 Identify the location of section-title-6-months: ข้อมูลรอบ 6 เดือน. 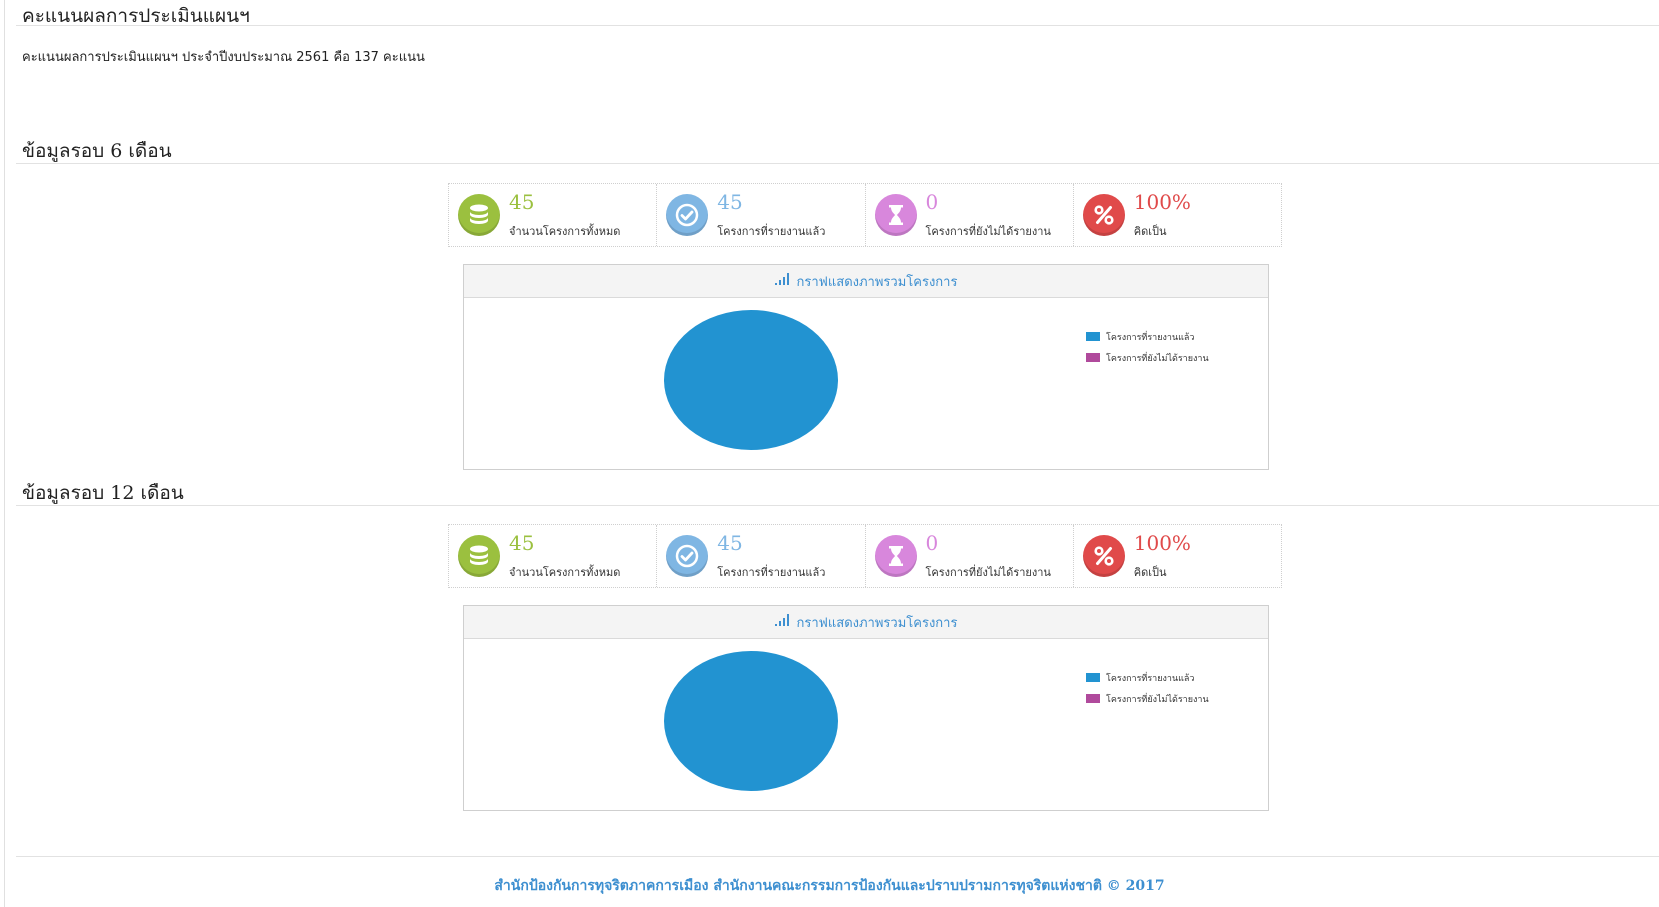
(97, 151).